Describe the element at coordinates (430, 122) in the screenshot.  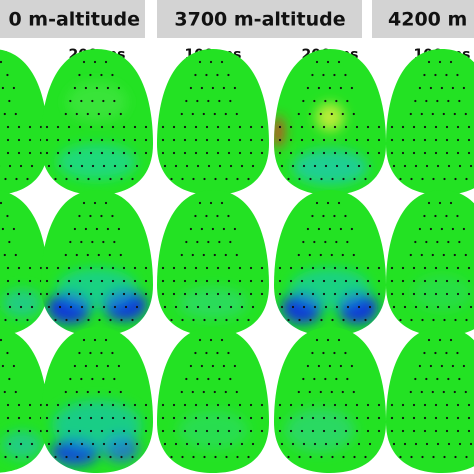
I see `scalp-map` at that location.